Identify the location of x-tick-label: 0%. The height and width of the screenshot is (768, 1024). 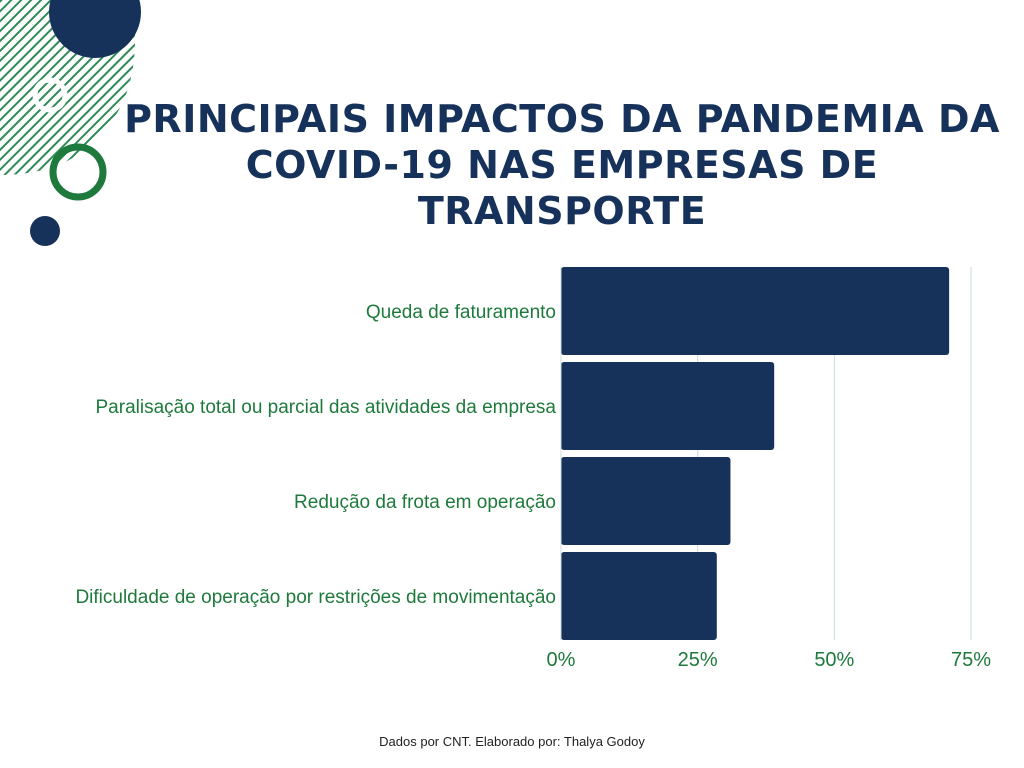
(561, 660).